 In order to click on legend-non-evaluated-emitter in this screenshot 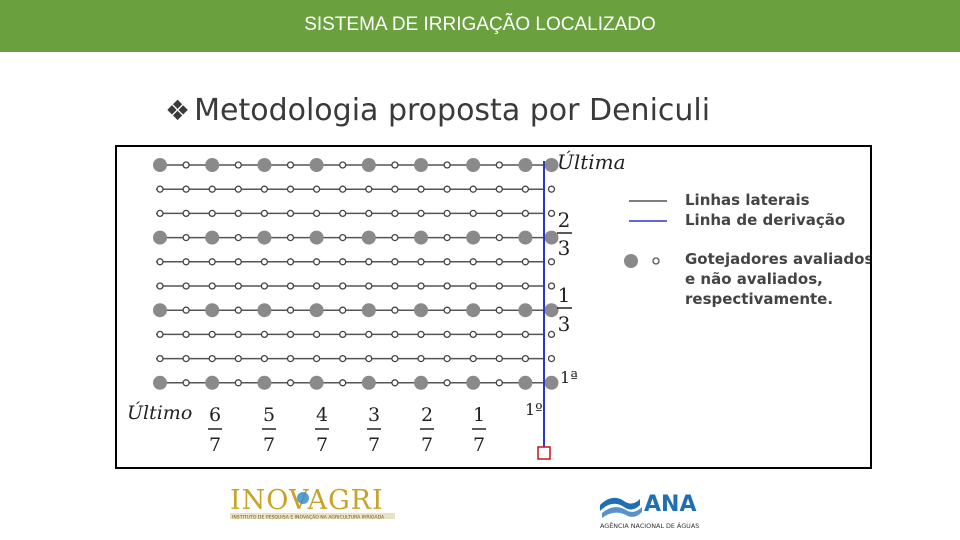, I will do `click(656, 261)`.